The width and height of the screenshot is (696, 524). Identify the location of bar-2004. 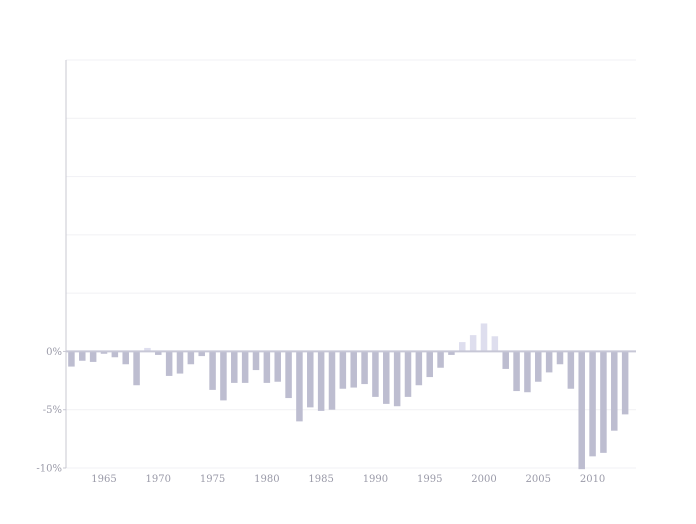
(527, 372).